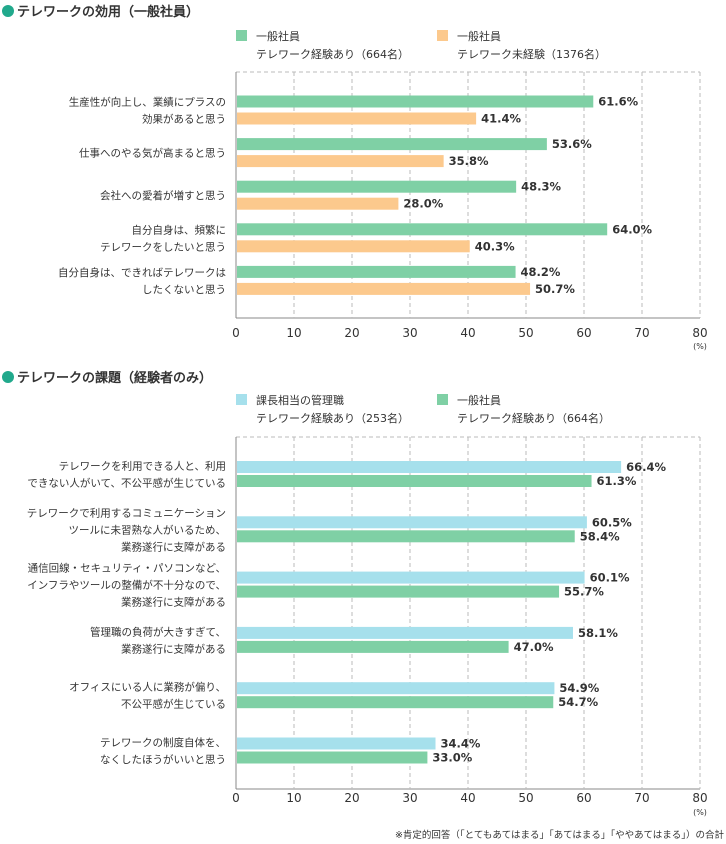 The image size is (726, 844). Describe the element at coordinates (495, 246) in the screenshot. I see `data-label: 40.3%` at that location.